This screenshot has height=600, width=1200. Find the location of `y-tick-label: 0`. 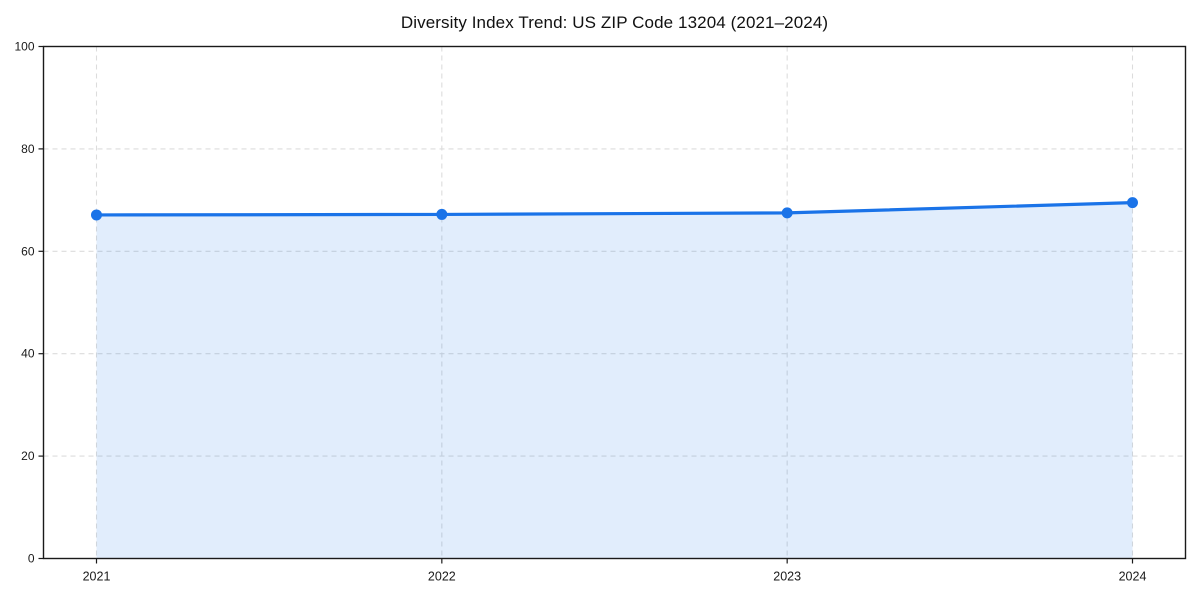

y-tick-label: 0 is located at coordinates (31, 559).